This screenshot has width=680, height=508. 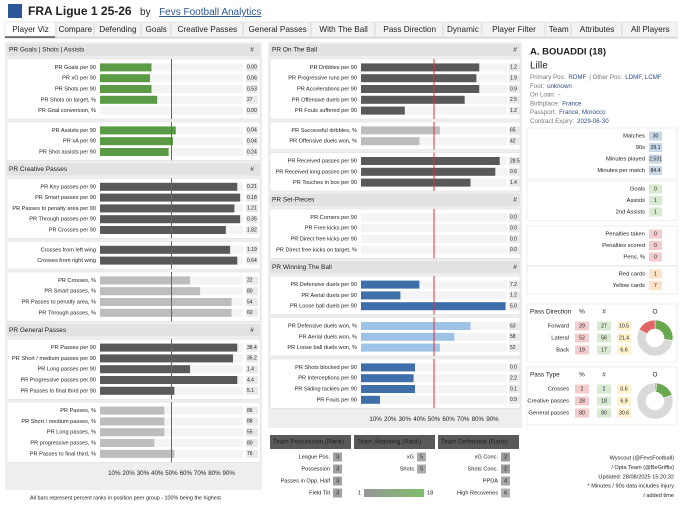 I want to click on tab-label: Goals, so click(x=156, y=29).